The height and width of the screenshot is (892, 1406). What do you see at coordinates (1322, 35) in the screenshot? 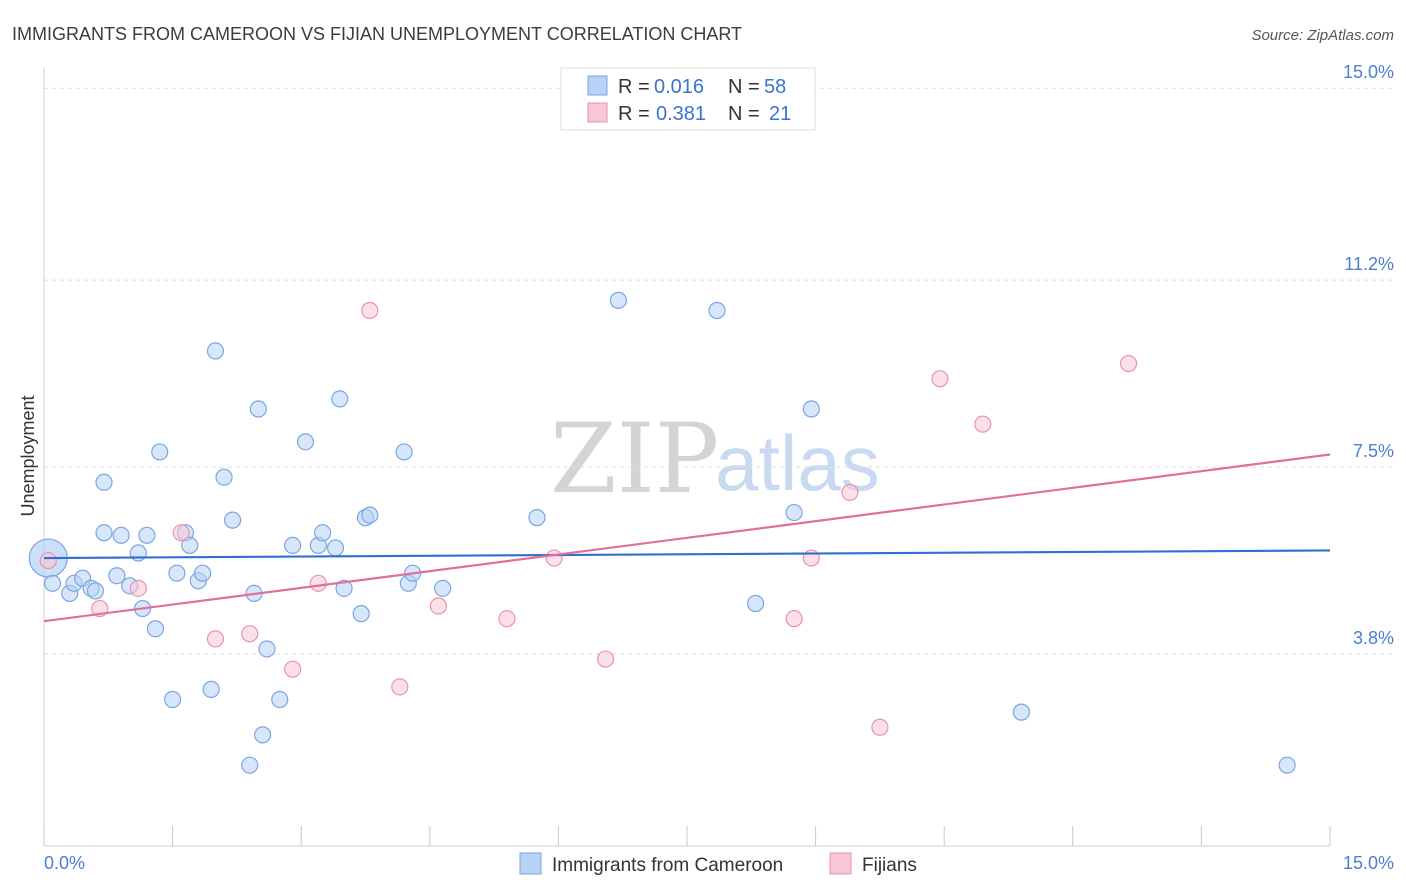
I see `chart-source: Source: ZipAtlas.com` at bounding box center [1322, 35].